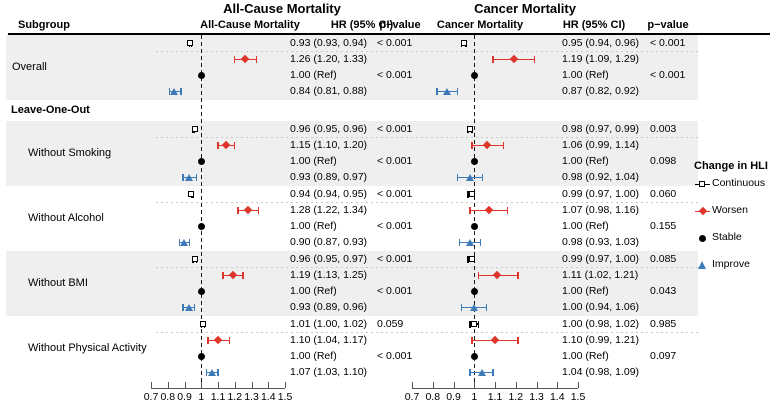 This screenshot has width=777, height=405. What do you see at coordinates (601, 144) in the screenshot?
I see `hr-ci-text: 1.06 (0.99, 1.14)` at bounding box center [601, 144].